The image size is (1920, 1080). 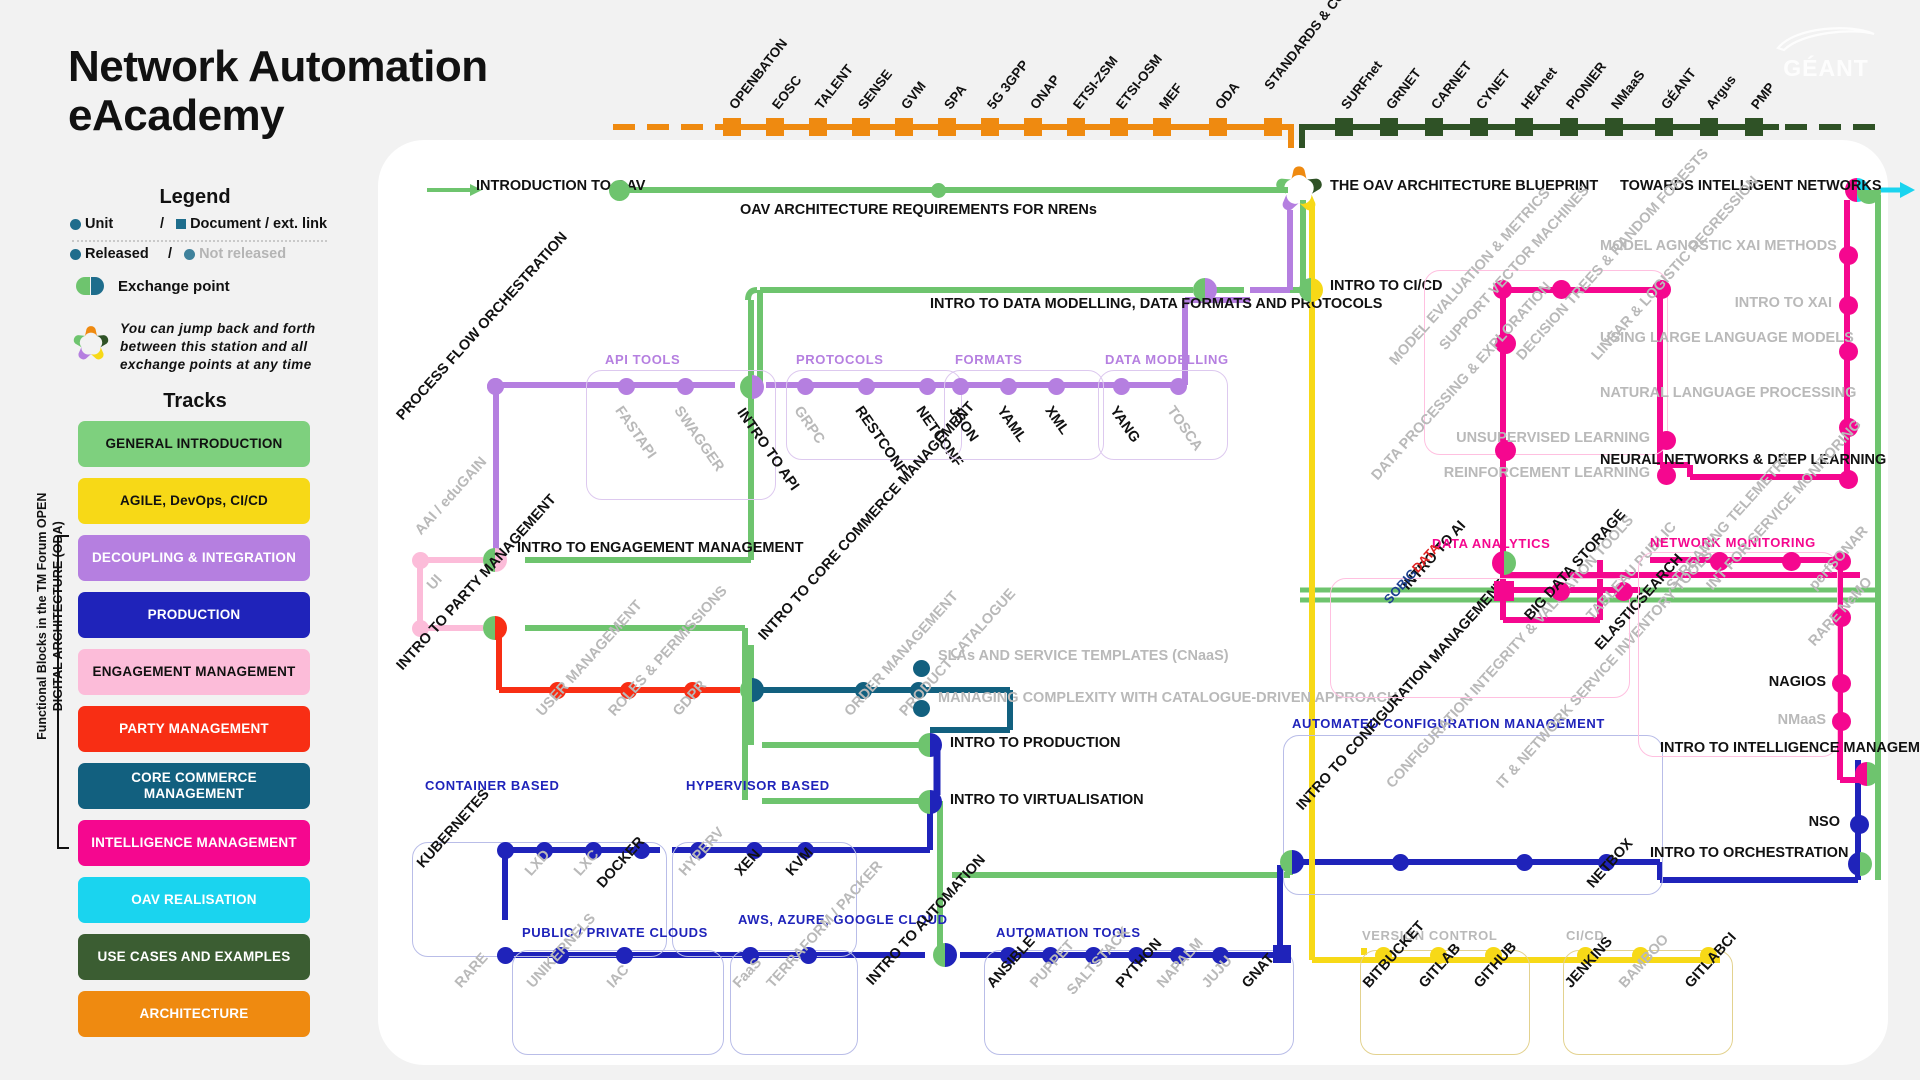 What do you see at coordinates (1505, 450) in the screenshot?
I see `node-data-processing` at bounding box center [1505, 450].